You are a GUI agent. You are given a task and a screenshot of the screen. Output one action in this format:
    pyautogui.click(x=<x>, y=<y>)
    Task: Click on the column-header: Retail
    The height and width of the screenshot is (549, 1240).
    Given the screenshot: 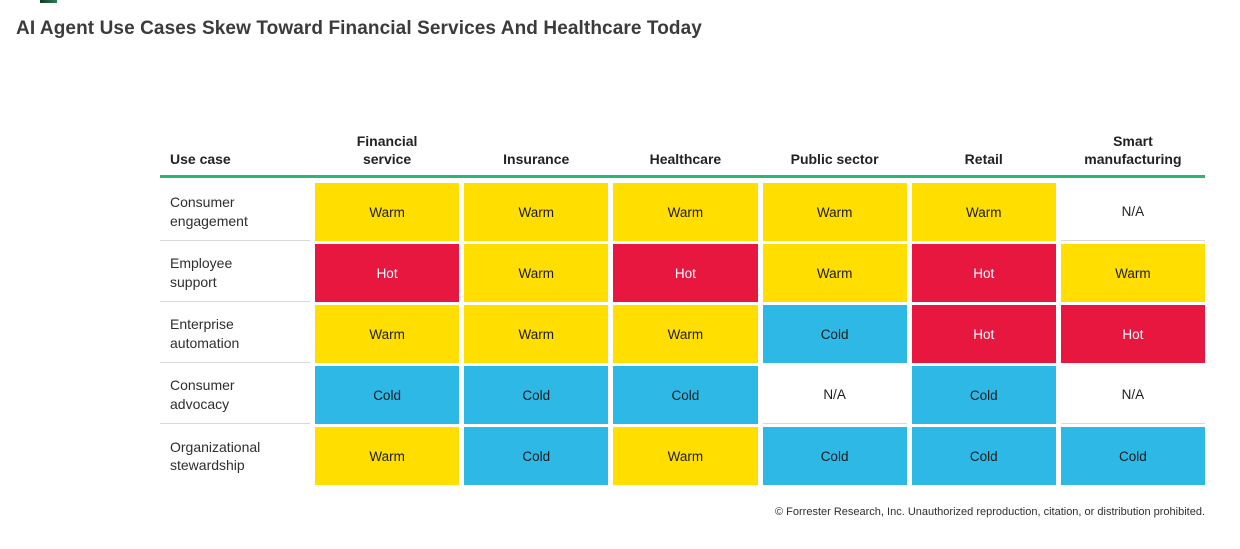 What is the action you would take?
    pyautogui.click(x=983, y=158)
    